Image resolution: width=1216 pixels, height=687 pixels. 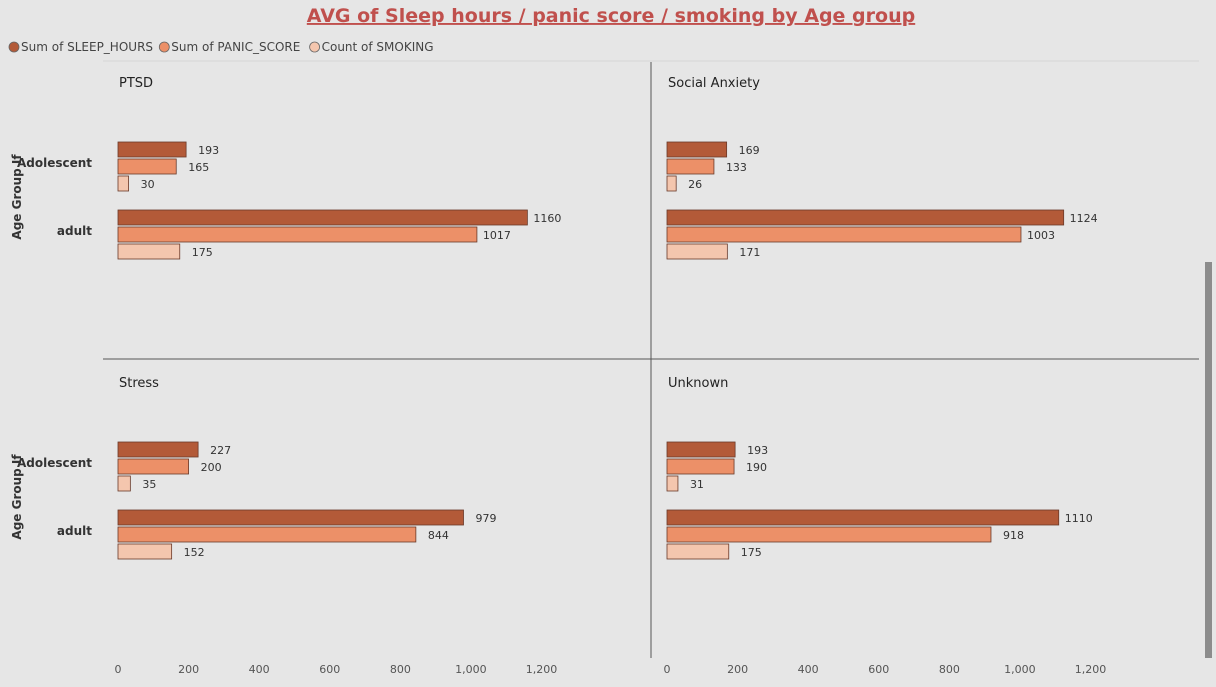 I want to click on panel-title: Stress, so click(x=139, y=383).